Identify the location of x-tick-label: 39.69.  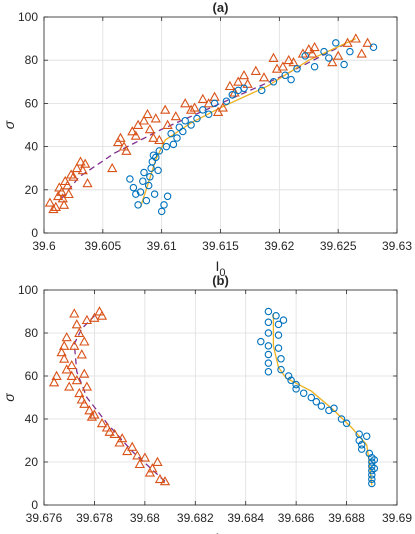
(397, 518).